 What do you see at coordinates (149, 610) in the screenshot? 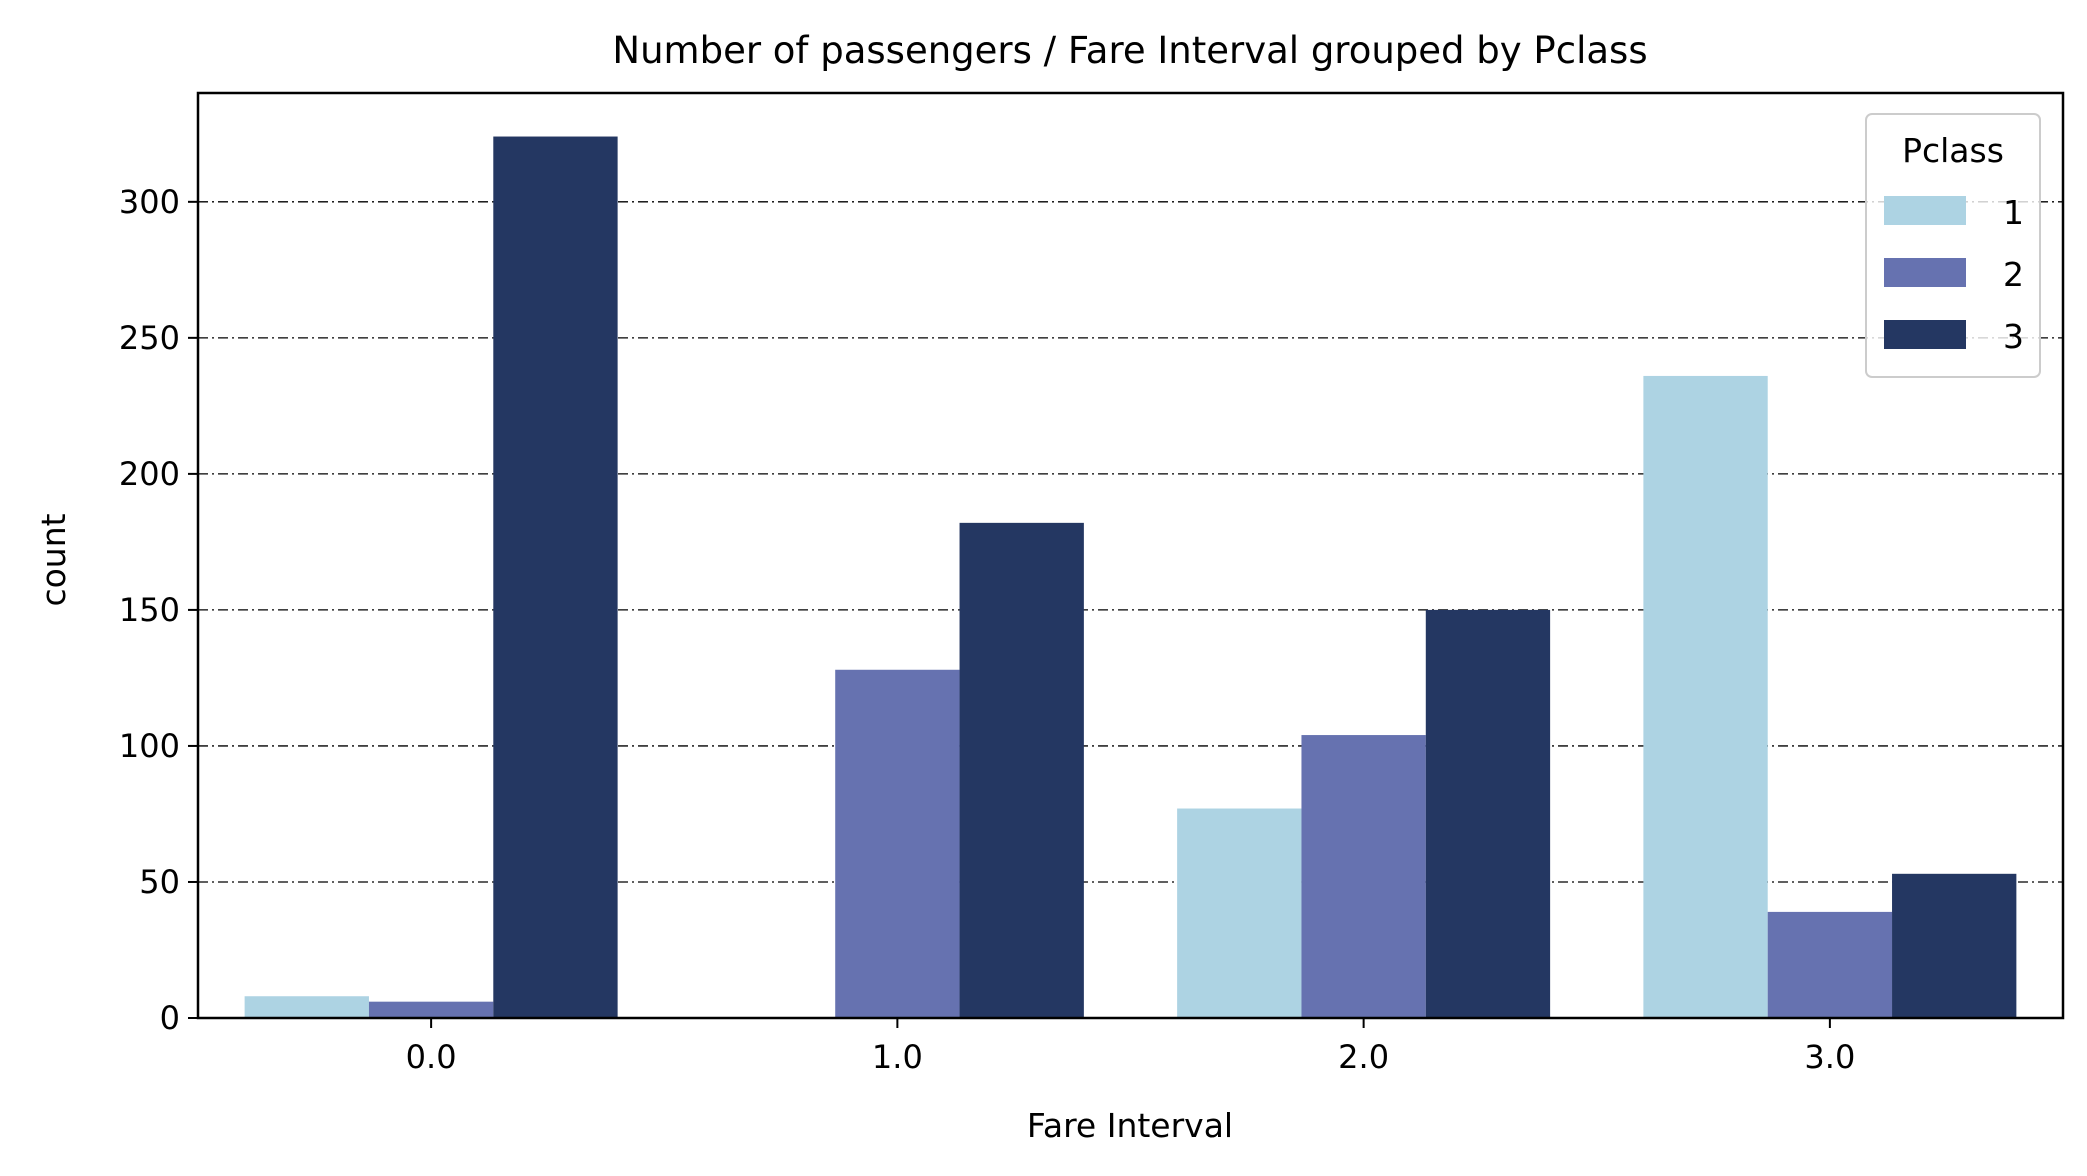
I see `y-tick-label: 150` at bounding box center [149, 610].